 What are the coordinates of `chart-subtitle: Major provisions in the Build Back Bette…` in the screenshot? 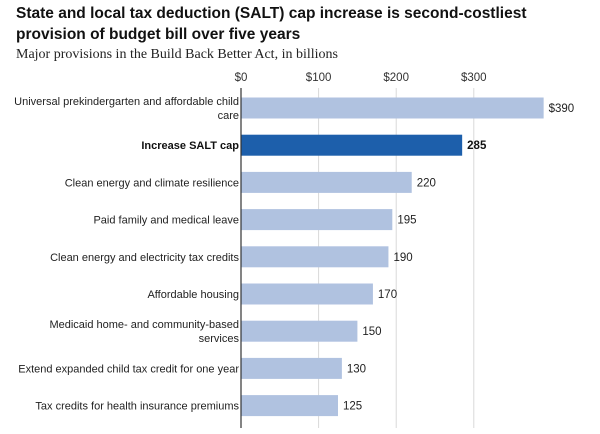 It's located at (177, 54).